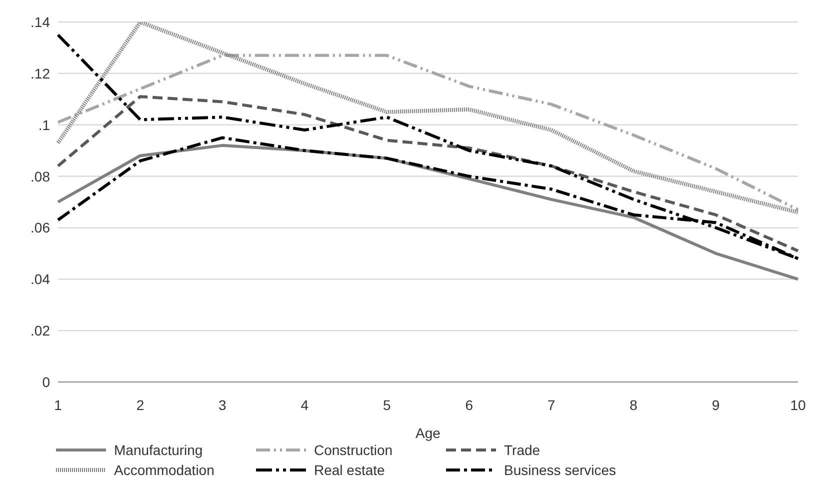 The image size is (826, 487). Describe the element at coordinates (40, 330) in the screenshot. I see `y-tick-label: .02` at that location.